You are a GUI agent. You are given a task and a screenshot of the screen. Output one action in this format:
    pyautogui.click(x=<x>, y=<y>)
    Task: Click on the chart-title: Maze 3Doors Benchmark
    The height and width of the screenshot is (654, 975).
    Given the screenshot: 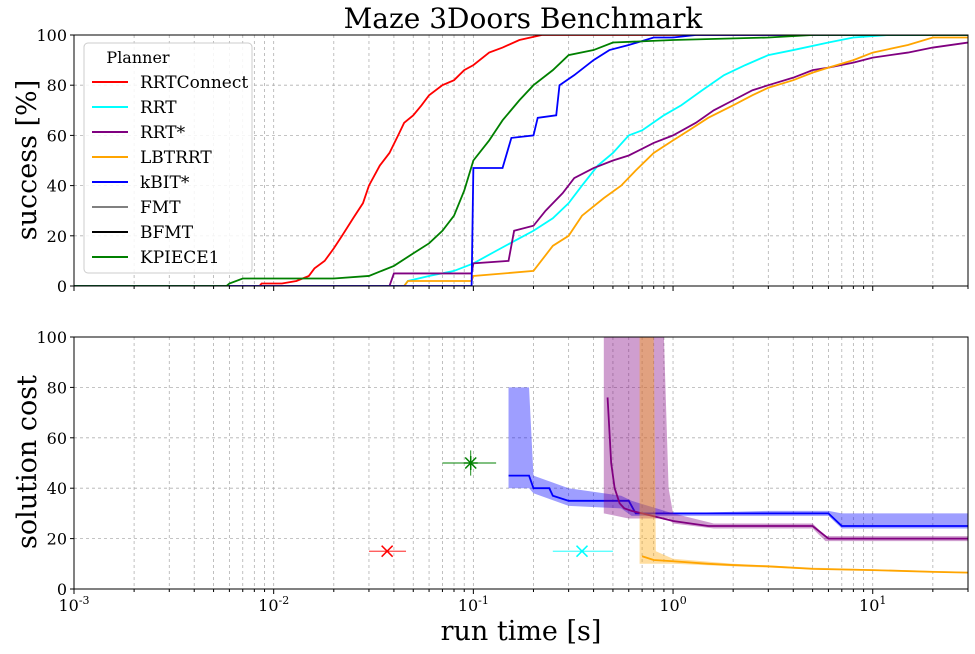 What is the action you would take?
    pyautogui.click(x=524, y=18)
    